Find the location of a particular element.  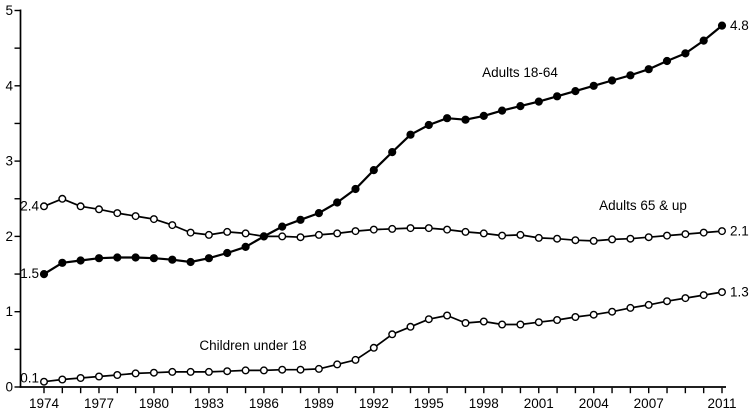

series-label: Adults 65 & up is located at coordinates (643, 205).